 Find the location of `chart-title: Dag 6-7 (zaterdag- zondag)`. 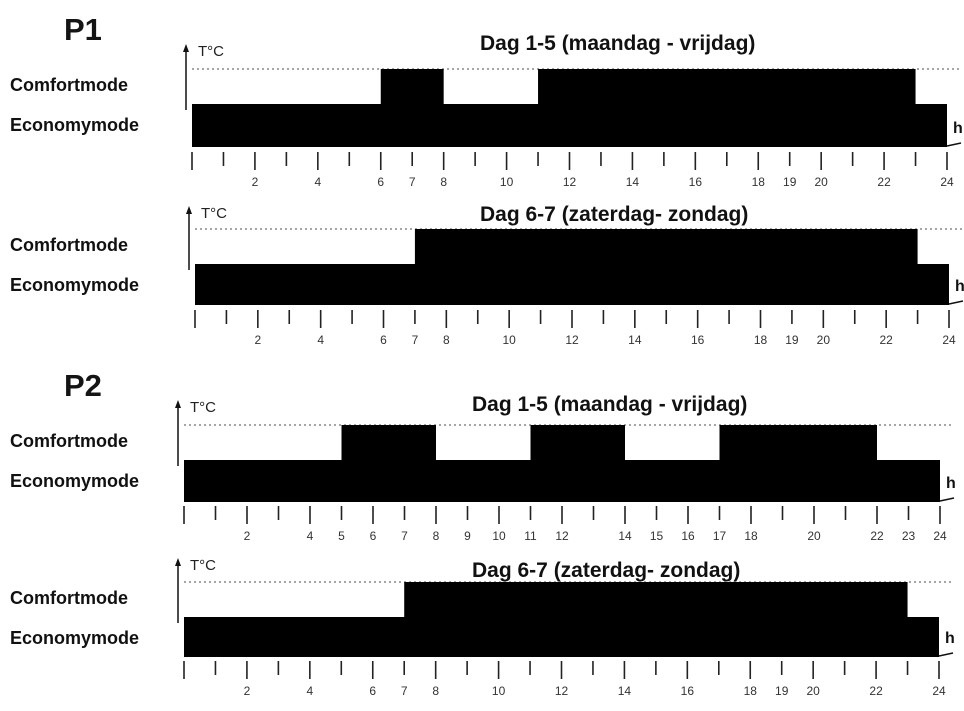

chart-title: Dag 6-7 (zaterdag- zondag) is located at coordinates (614, 214).